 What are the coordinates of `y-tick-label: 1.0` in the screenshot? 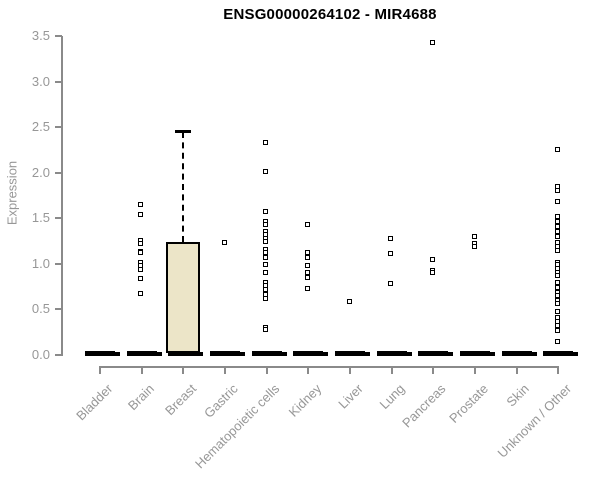 It's located at (40, 263).